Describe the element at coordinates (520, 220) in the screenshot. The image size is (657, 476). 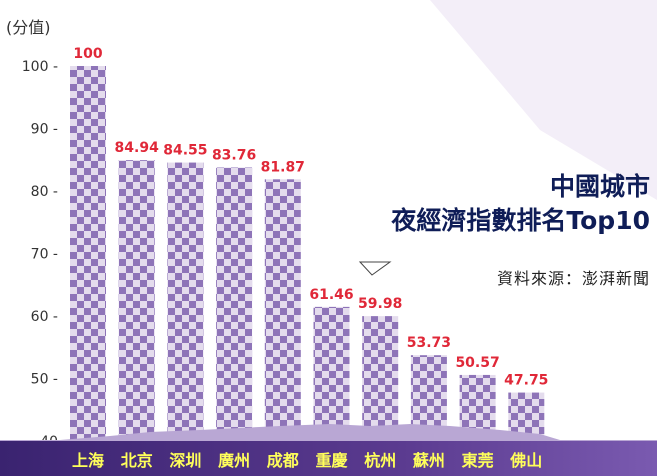
I see `title-line-2: 夜經濟指數排名Top10` at that location.